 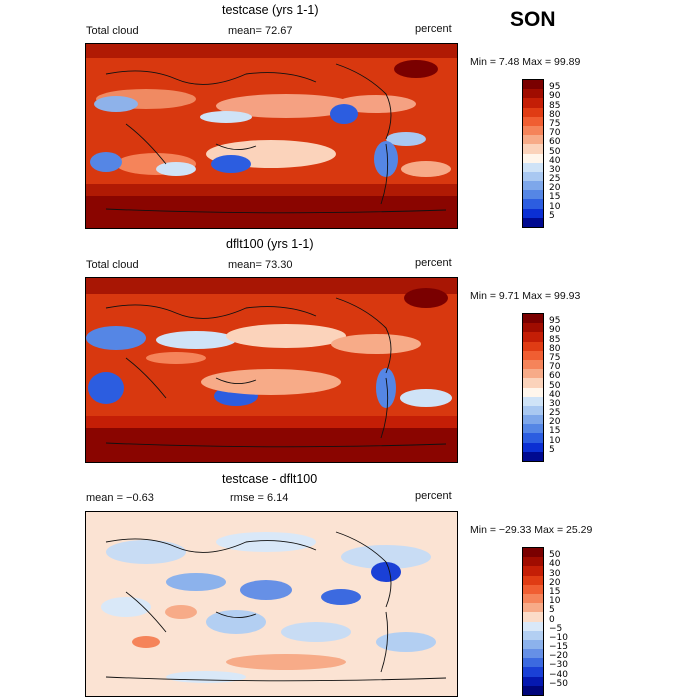 What do you see at coordinates (271, 370) in the screenshot?
I see `panel-2-map` at bounding box center [271, 370].